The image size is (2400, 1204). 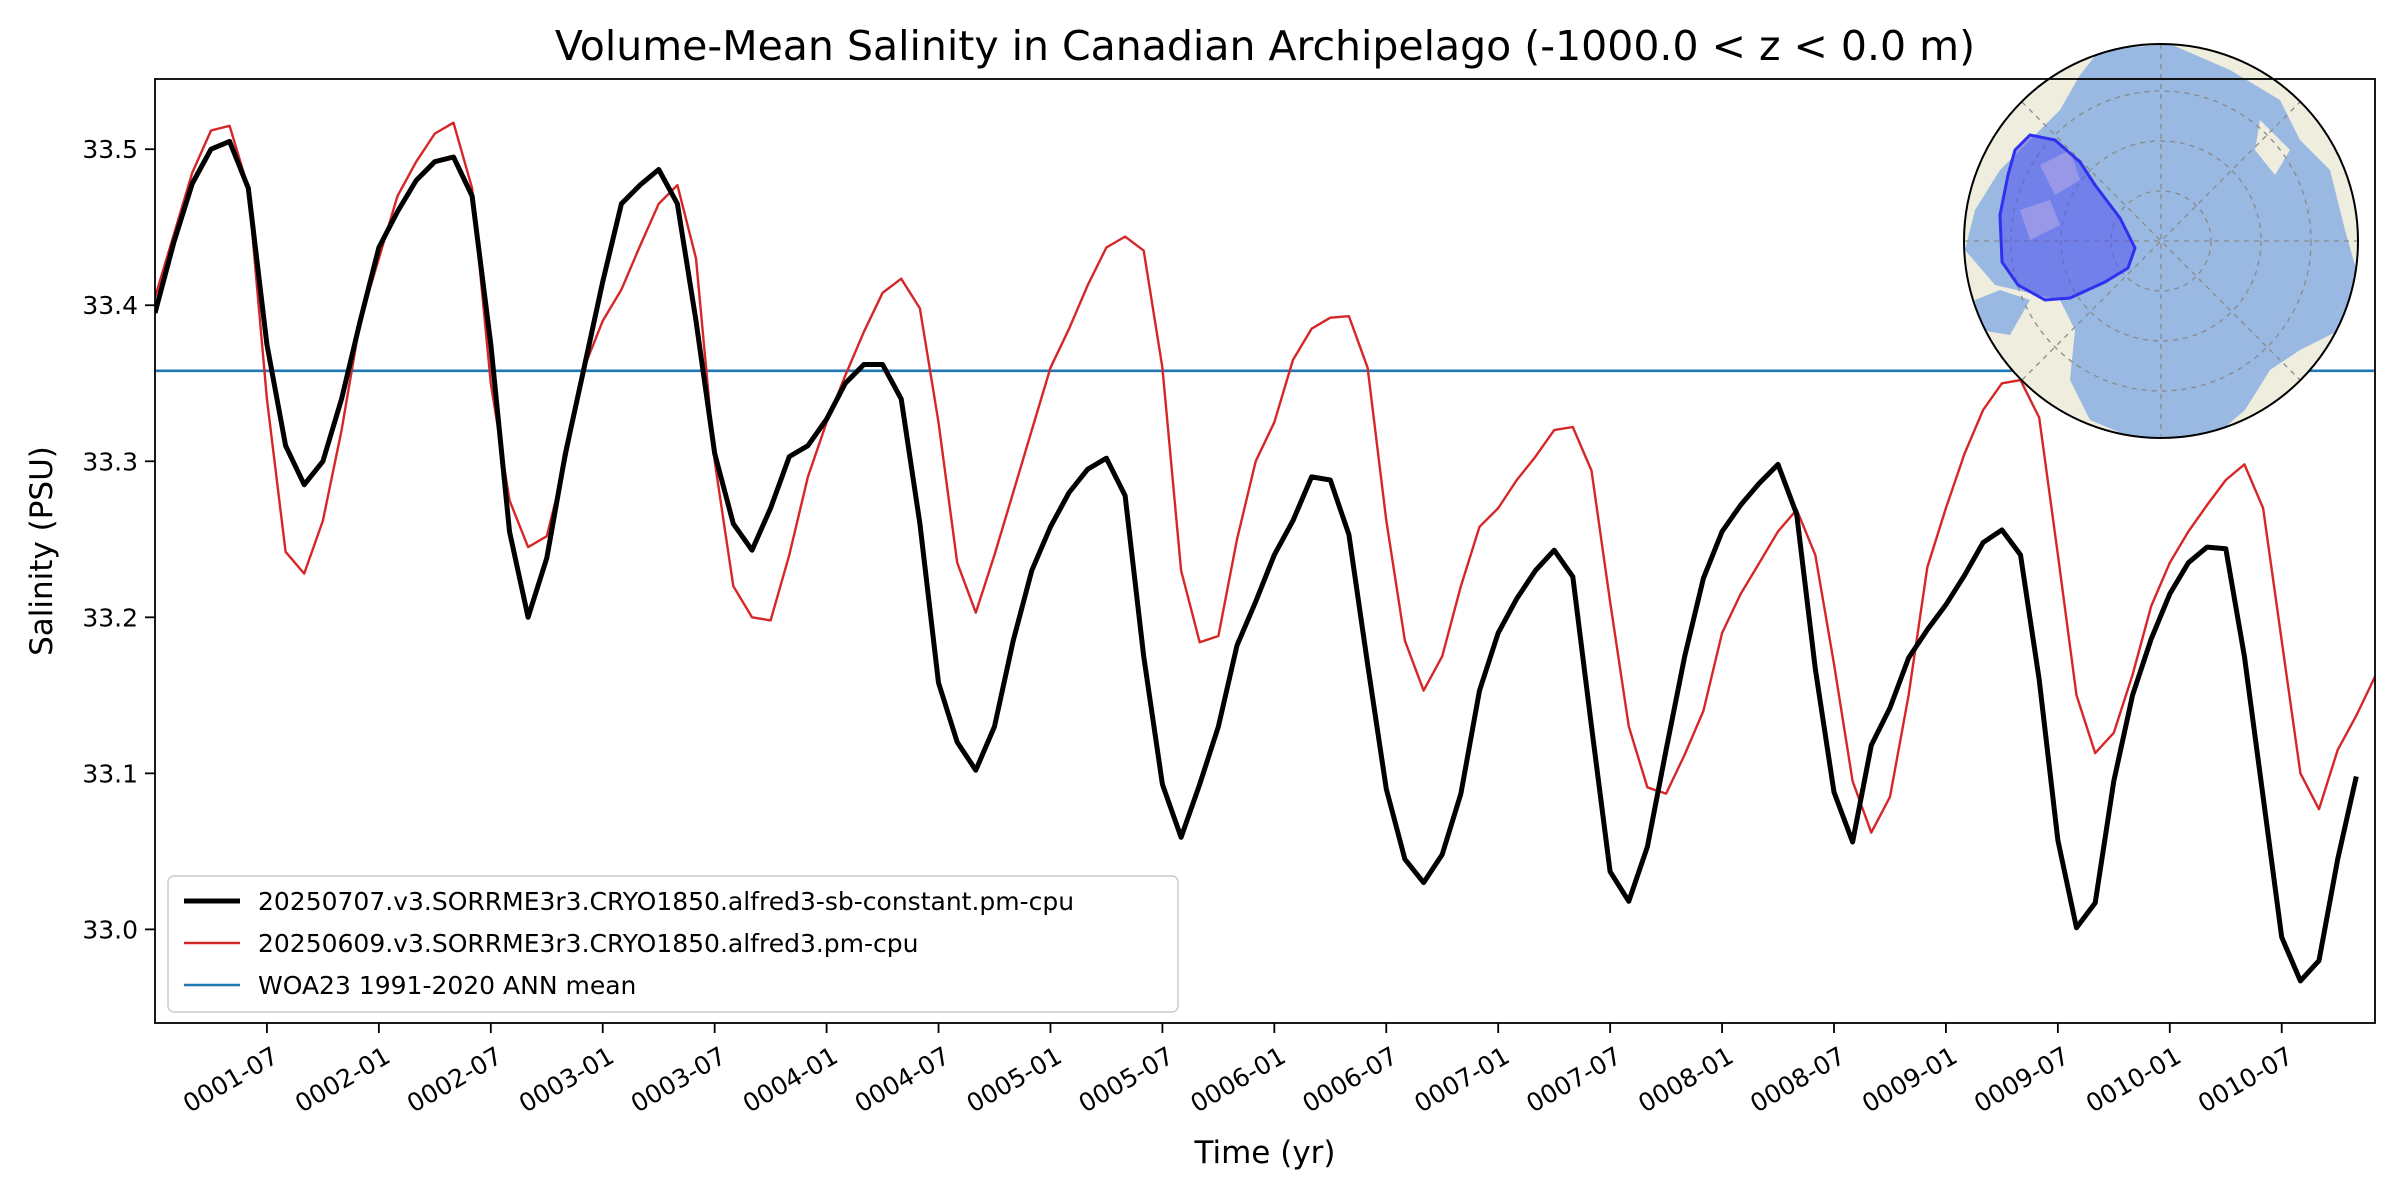 What do you see at coordinates (1685, 1079) in the screenshot?
I see `x-tick-label: 0008-01` at bounding box center [1685, 1079].